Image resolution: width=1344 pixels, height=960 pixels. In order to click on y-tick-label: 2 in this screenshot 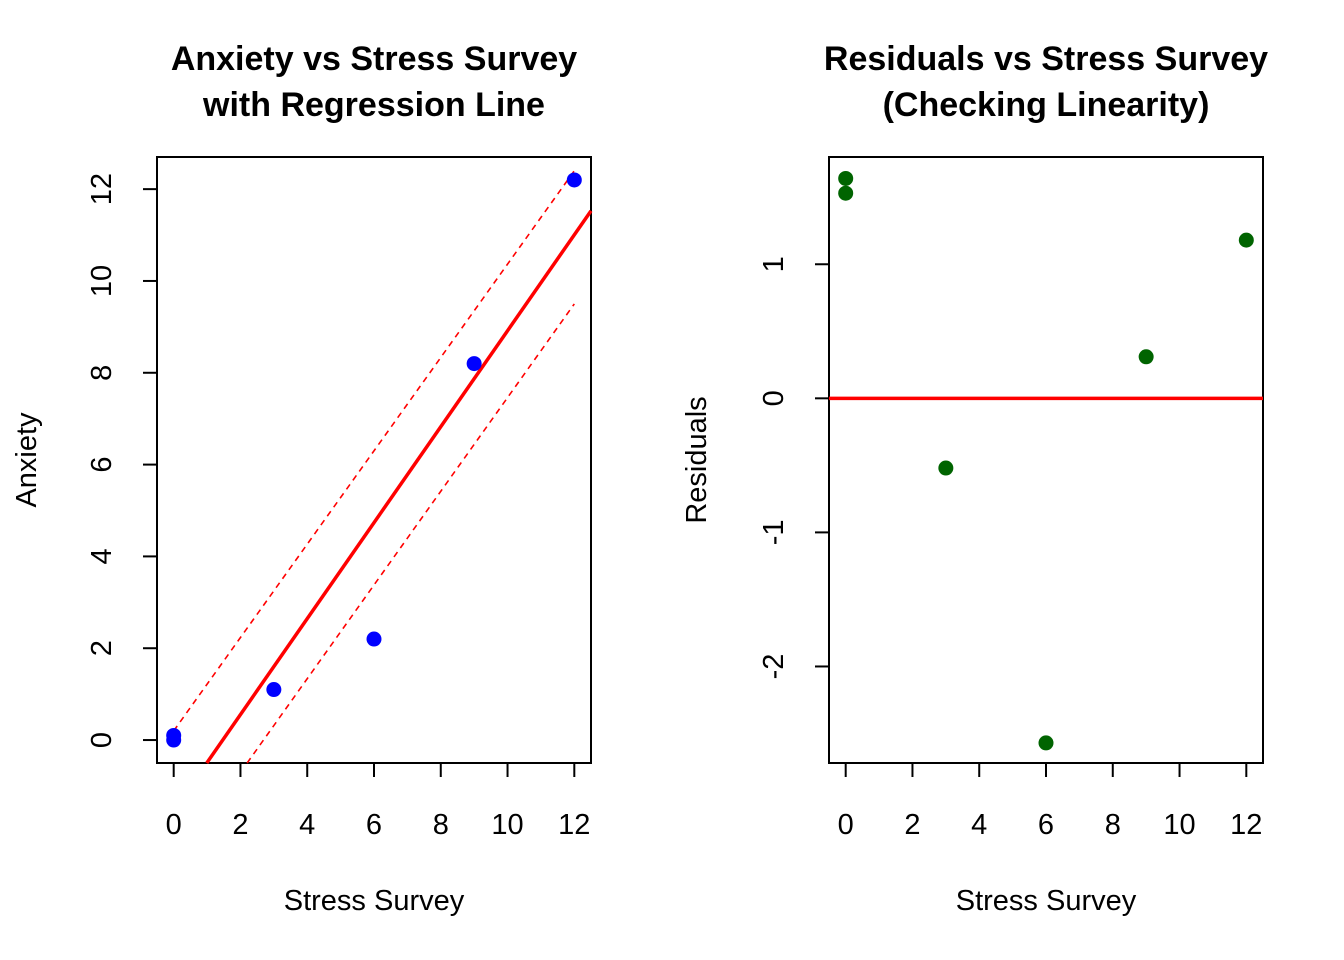, I will do `click(102, 648)`.